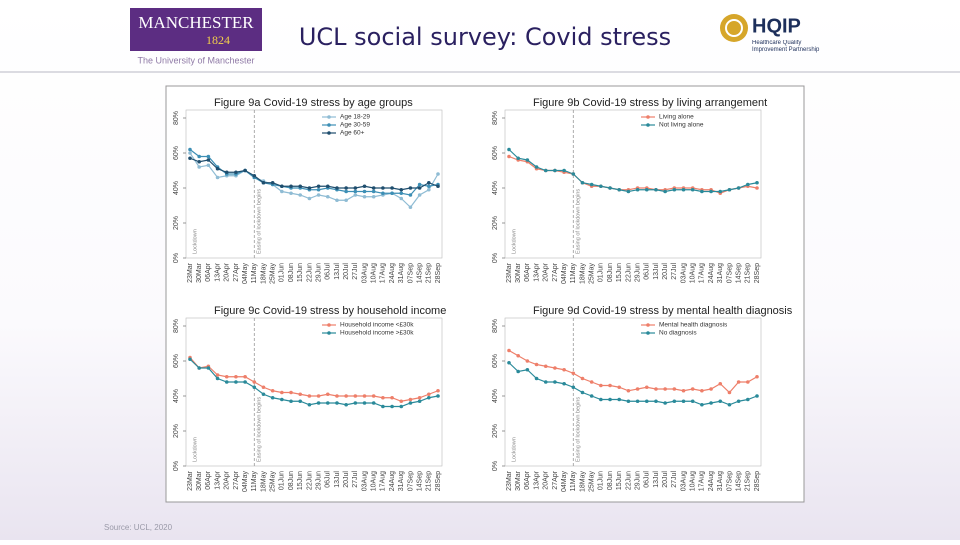 The width and height of the screenshot is (960, 545). What do you see at coordinates (495, 258) in the screenshot?
I see `y-tick-label: 0%` at bounding box center [495, 258].